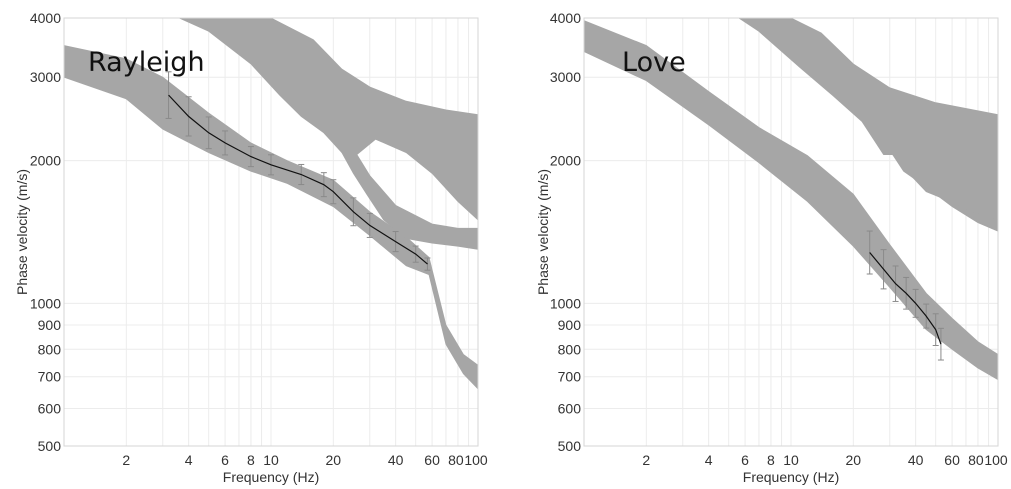  What do you see at coordinates (905, 298) in the screenshot?
I see `love-curve` at bounding box center [905, 298].